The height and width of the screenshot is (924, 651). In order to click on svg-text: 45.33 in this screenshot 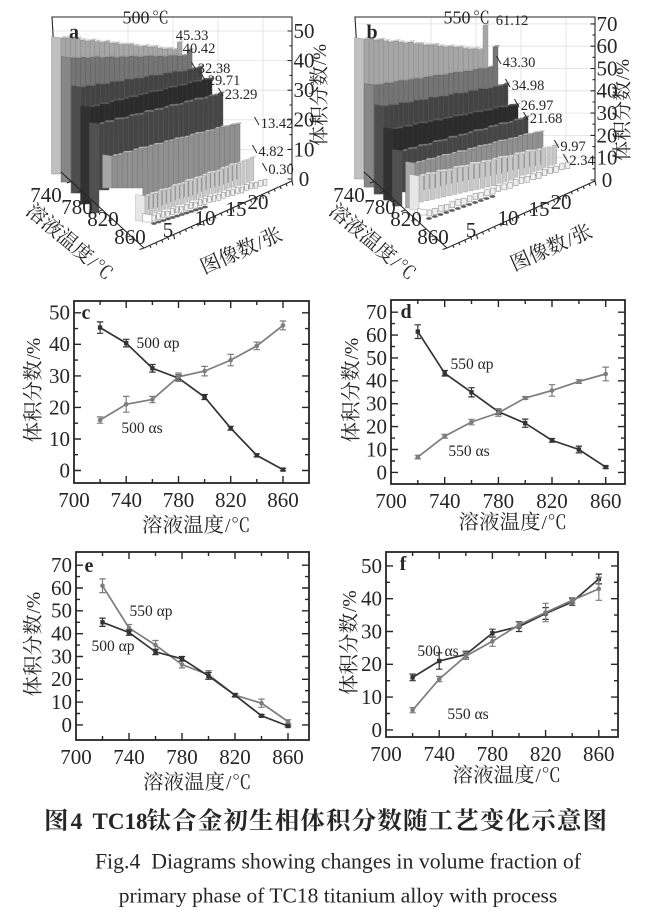, I will do `click(192, 36)`.